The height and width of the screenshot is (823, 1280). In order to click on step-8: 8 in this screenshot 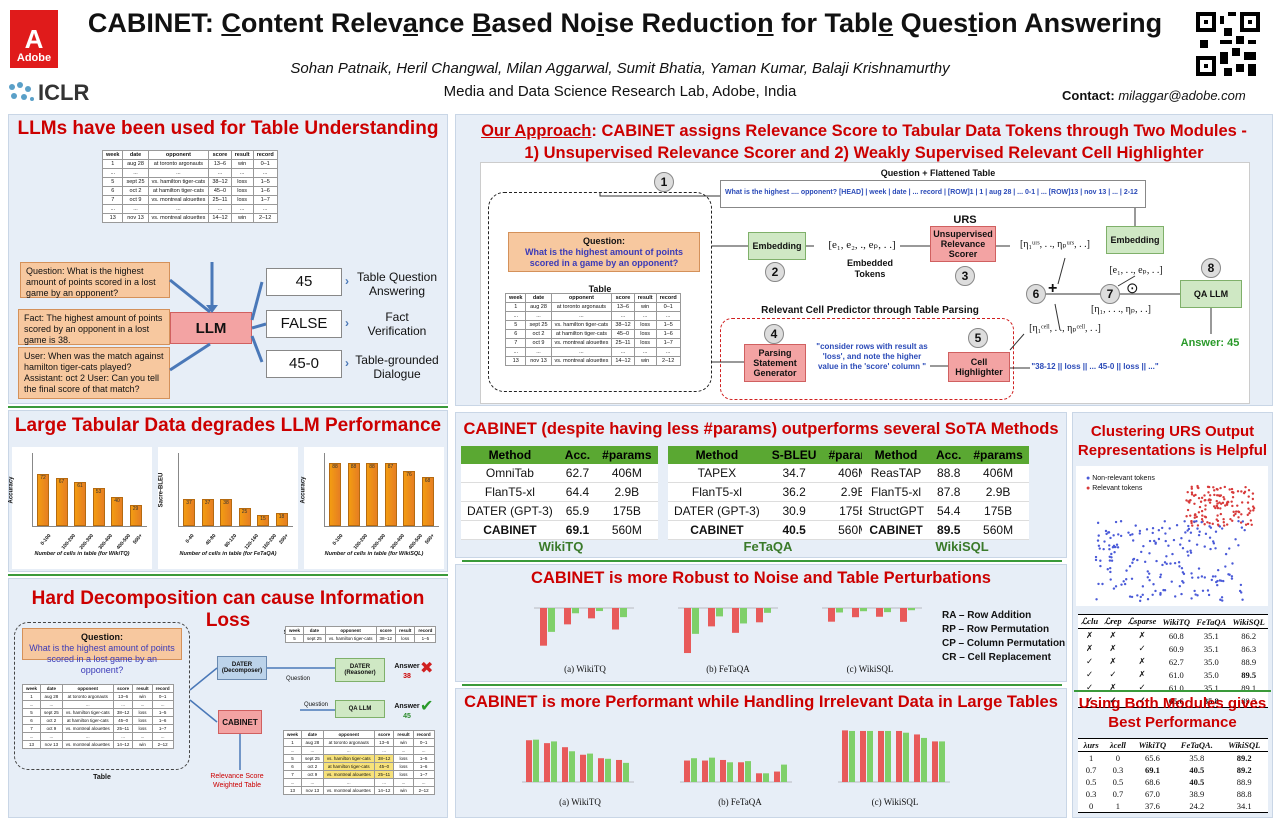, I will do `click(1211, 268)`.